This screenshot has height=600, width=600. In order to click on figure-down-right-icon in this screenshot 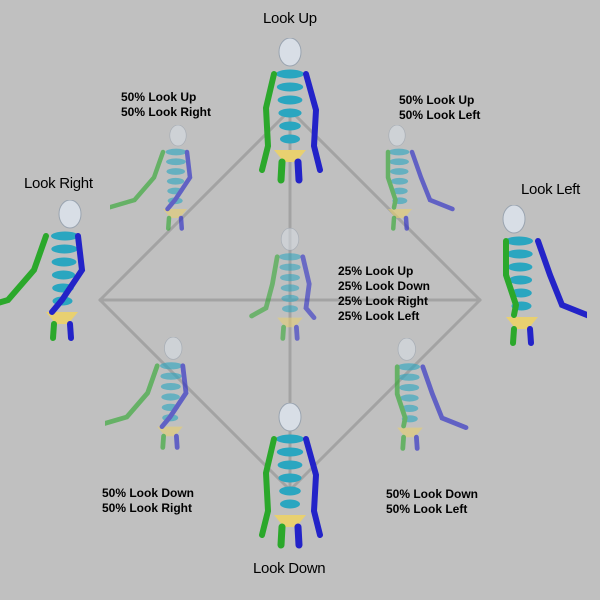, I will do `click(147, 393)`.